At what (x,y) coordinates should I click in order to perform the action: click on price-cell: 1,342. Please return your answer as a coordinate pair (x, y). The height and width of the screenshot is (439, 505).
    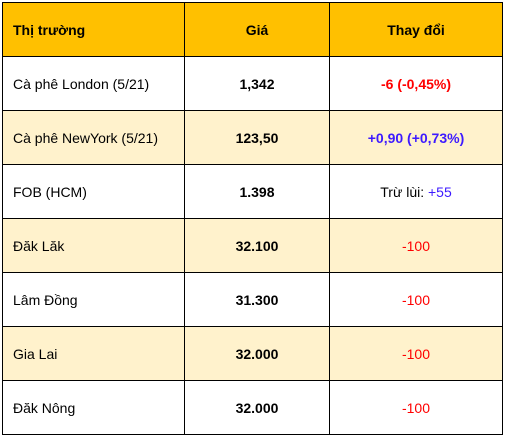
    Looking at the image, I should click on (257, 83).